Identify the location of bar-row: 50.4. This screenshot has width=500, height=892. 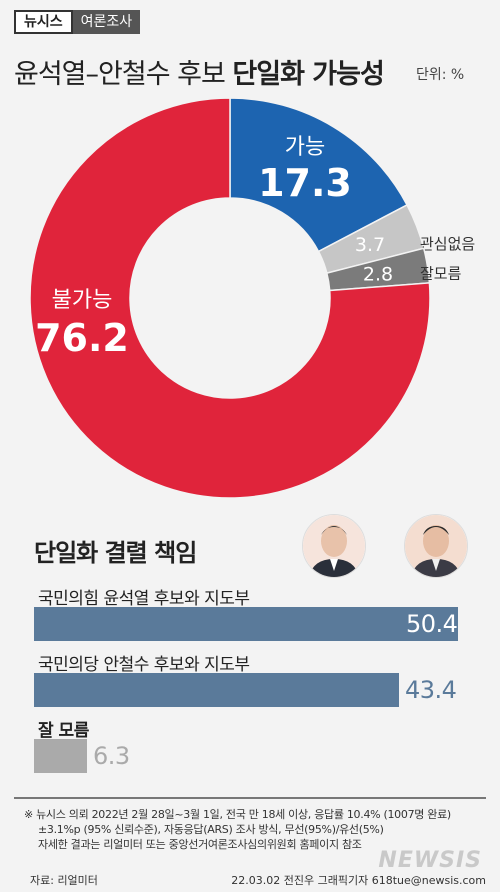
(266, 624).